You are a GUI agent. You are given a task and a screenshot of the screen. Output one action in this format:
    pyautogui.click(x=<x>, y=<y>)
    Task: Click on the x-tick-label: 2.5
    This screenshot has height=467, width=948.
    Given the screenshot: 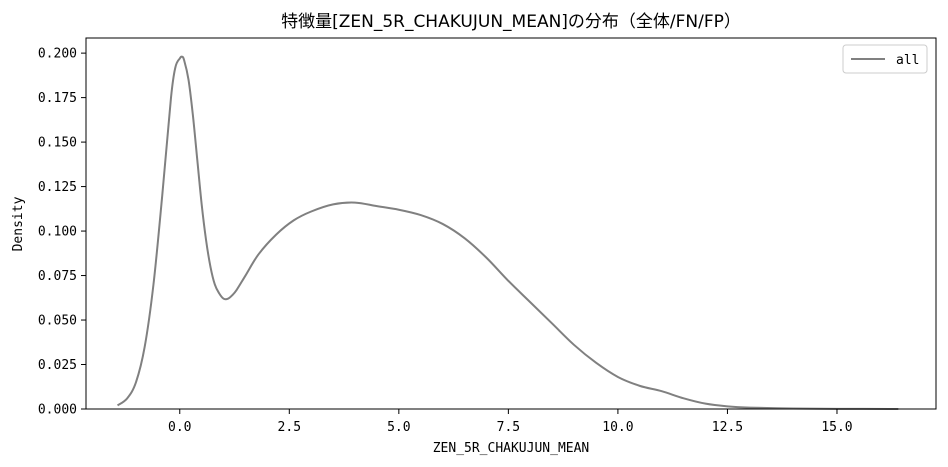 What is the action you would take?
    pyautogui.click(x=289, y=427)
    